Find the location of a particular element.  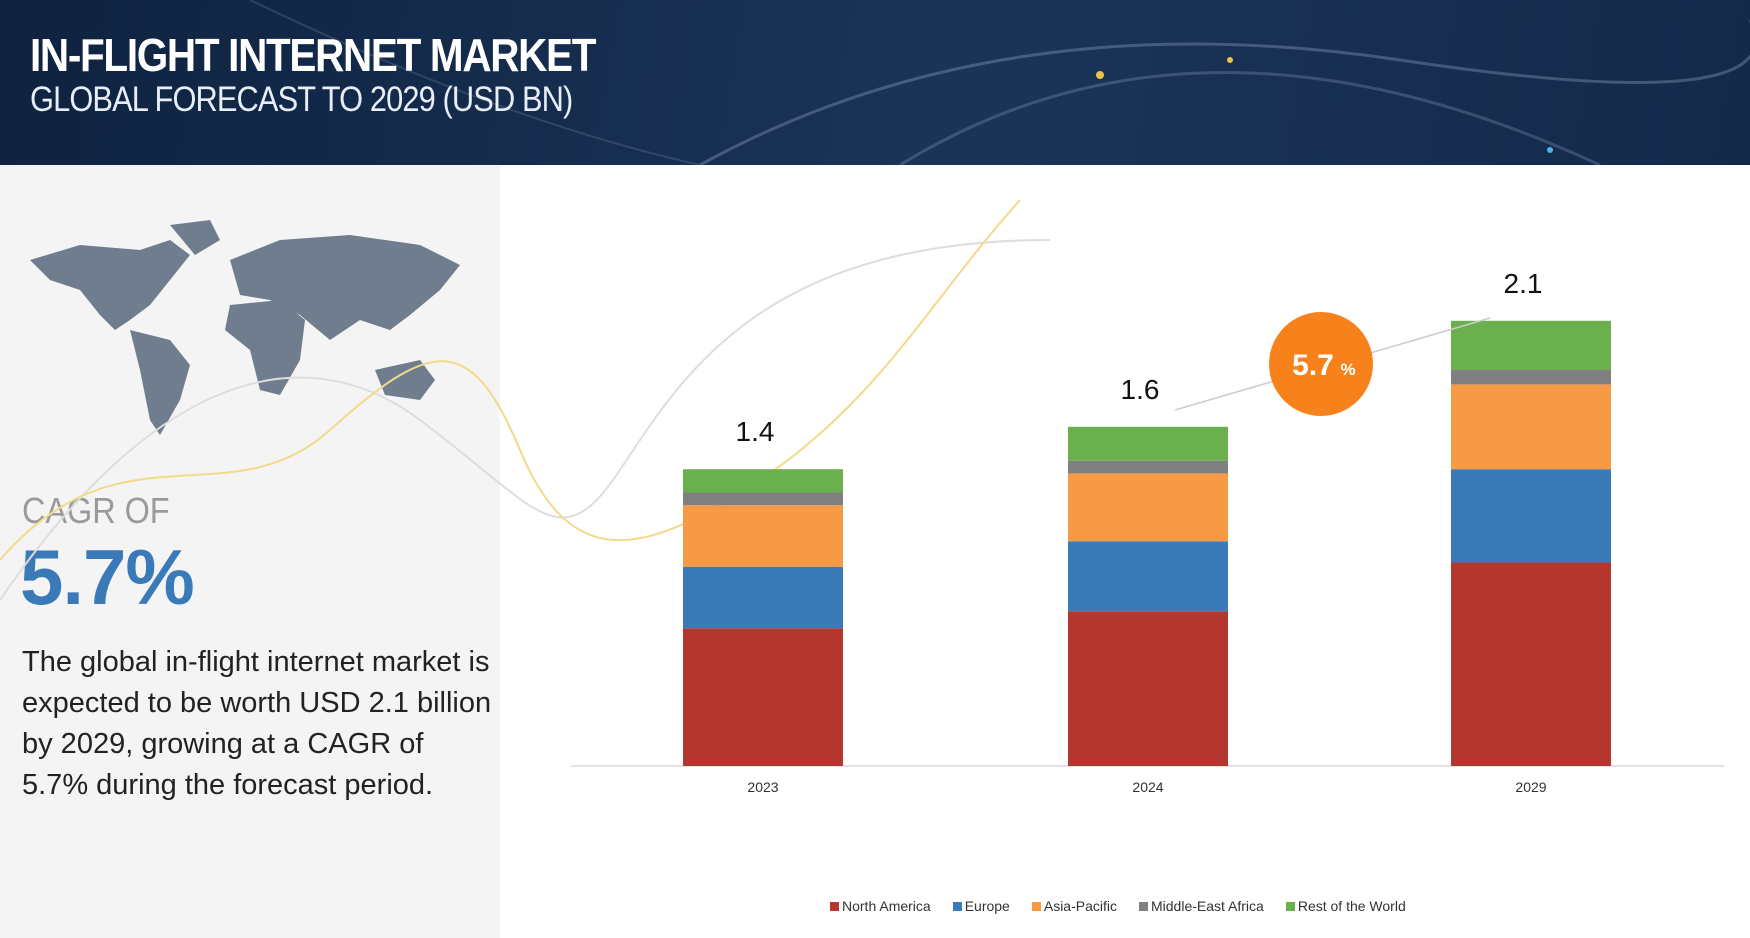

total-label: 1.4 is located at coordinates (755, 431).